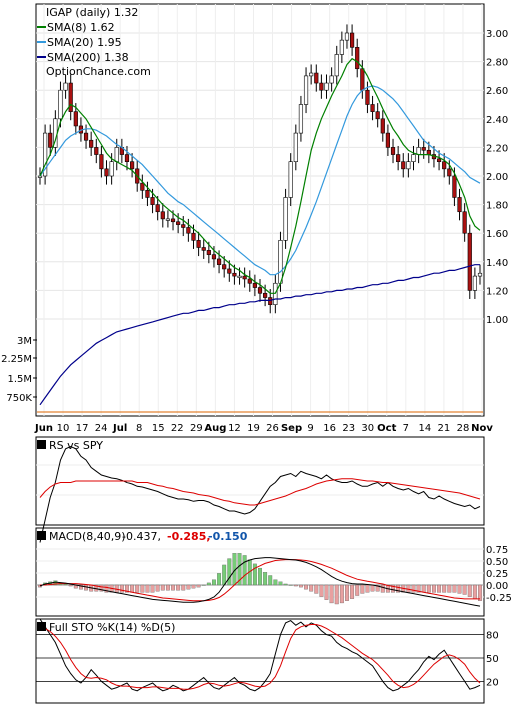 The width and height of the screenshot is (526, 706). What do you see at coordinates (260, 492) in the screenshot?
I see `rs-ma-line` at bounding box center [260, 492].